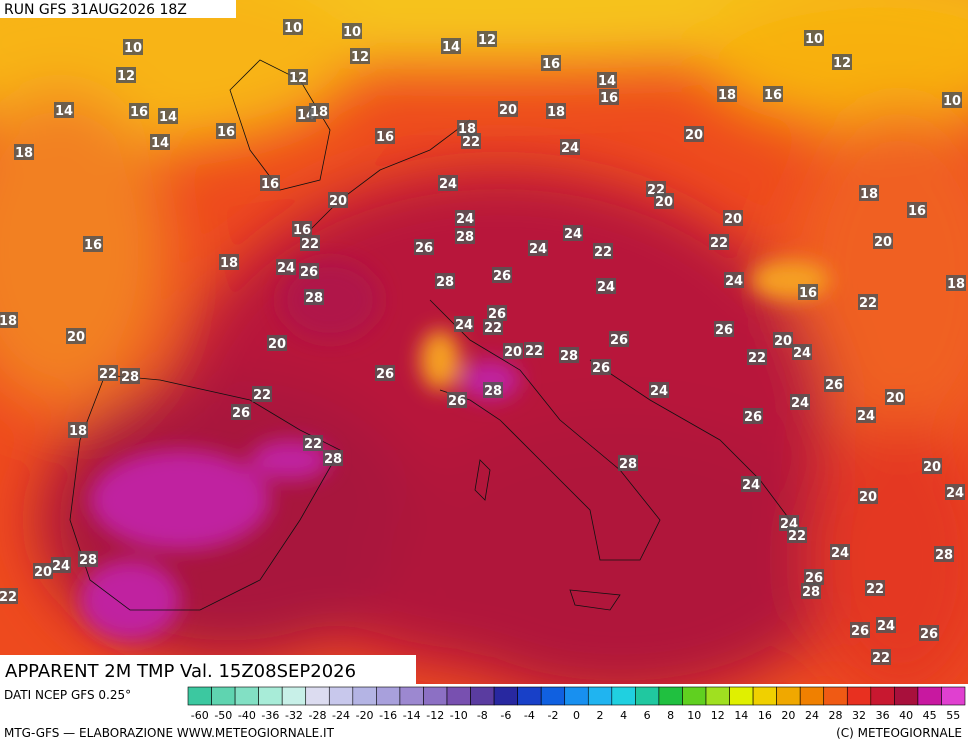 This screenshot has height=745, width=968. I want to click on legend-tick-label: 6, so click(647, 715).